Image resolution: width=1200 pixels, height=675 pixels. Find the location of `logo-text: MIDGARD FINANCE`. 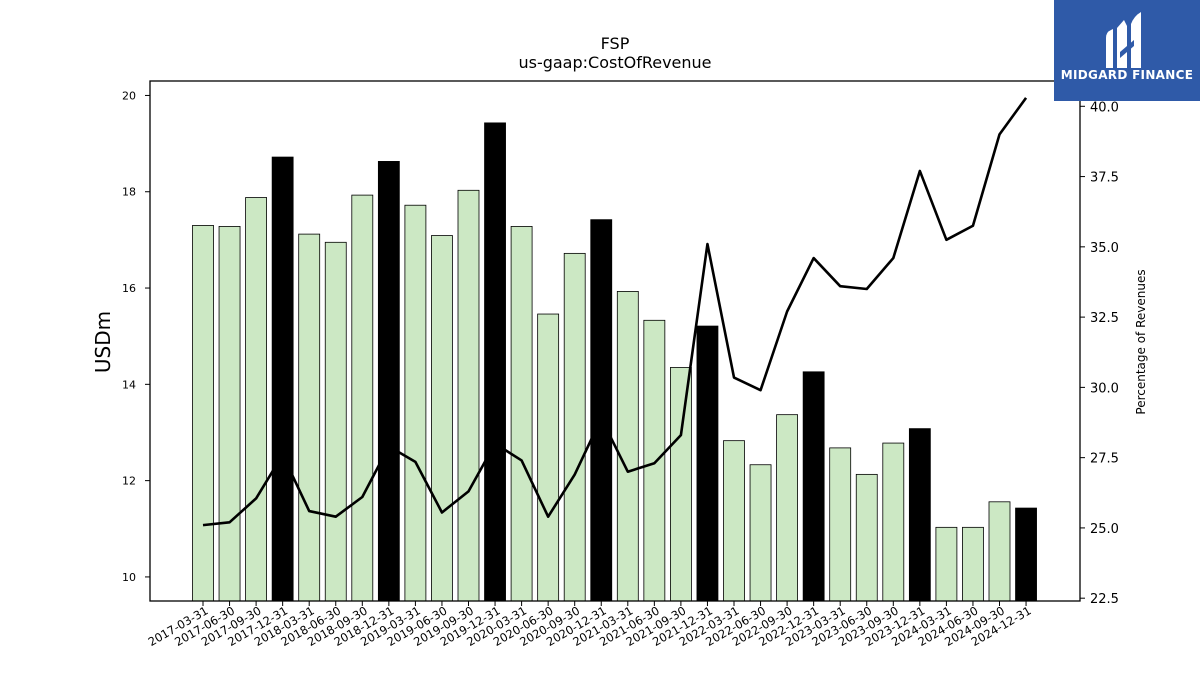

logo-text: MIDGARD FINANCE is located at coordinates (1127, 75).